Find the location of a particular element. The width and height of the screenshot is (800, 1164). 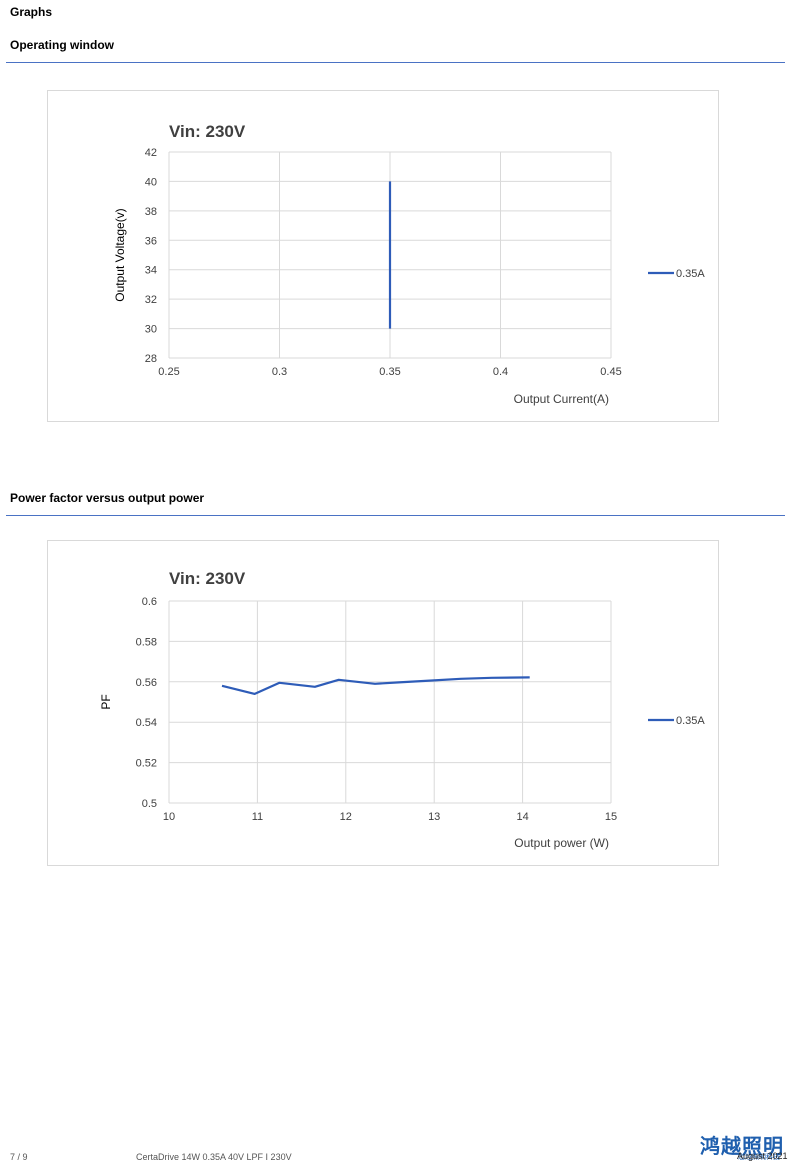

x-tick-label: 11 is located at coordinates (257, 817).